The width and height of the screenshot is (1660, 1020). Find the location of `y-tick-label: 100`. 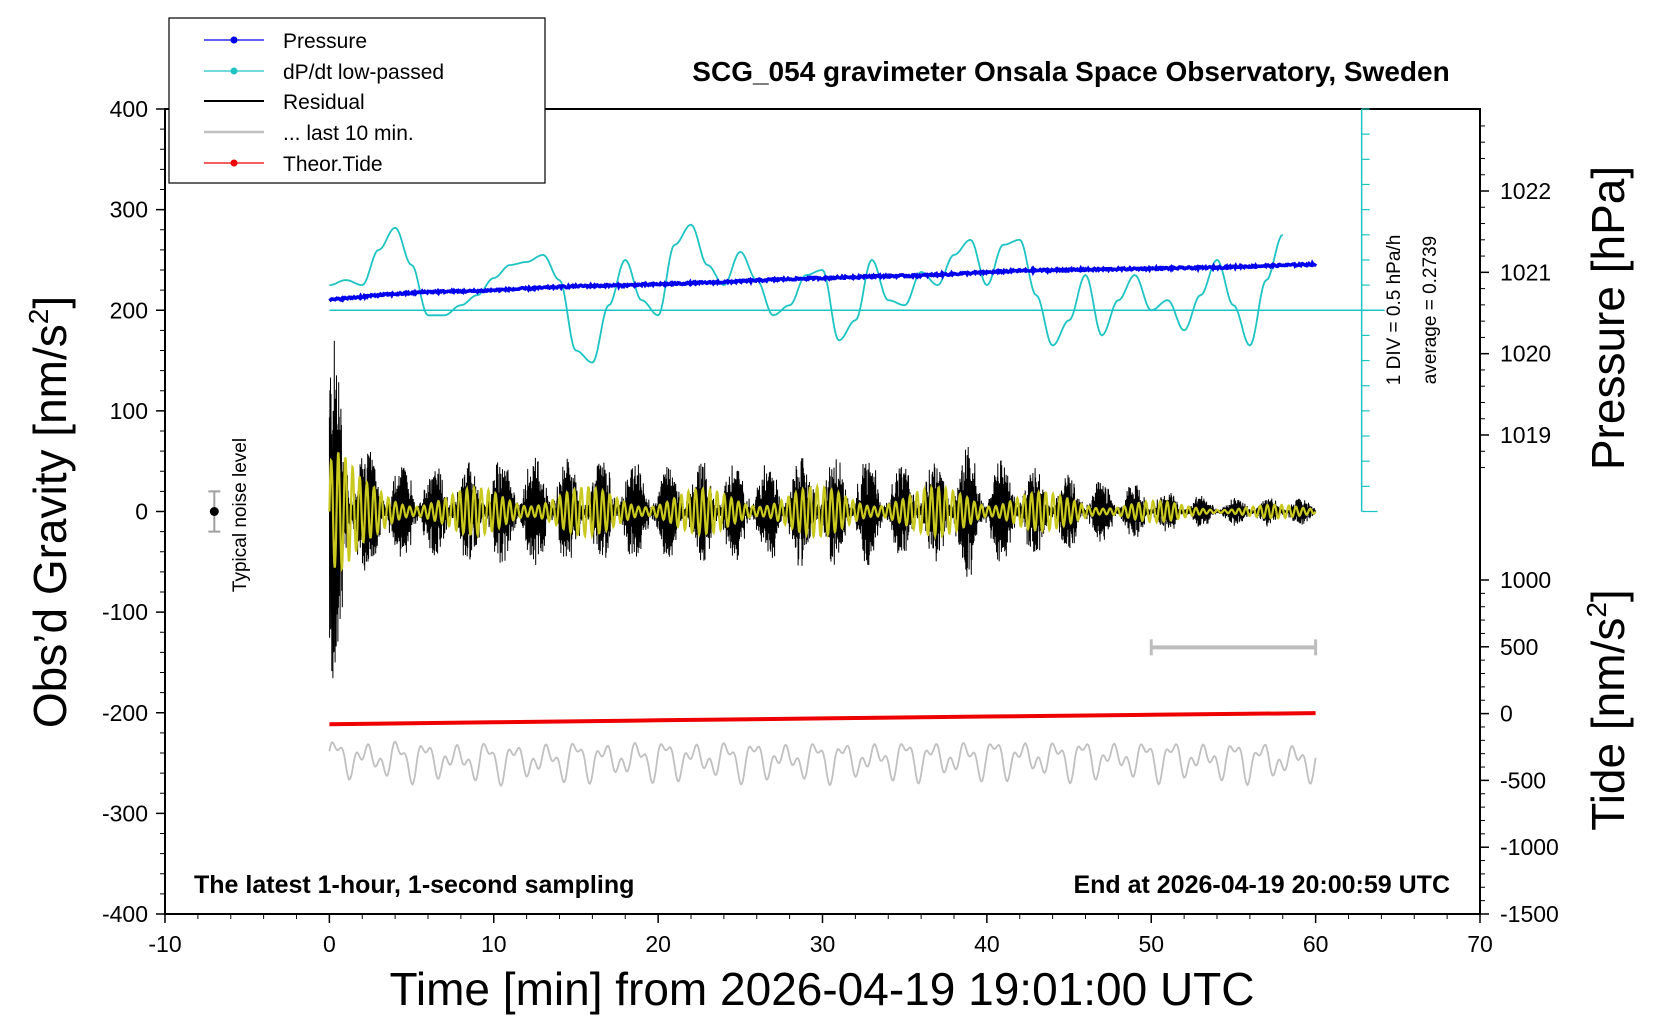

y-tick-label: 100 is located at coordinates (129, 411).